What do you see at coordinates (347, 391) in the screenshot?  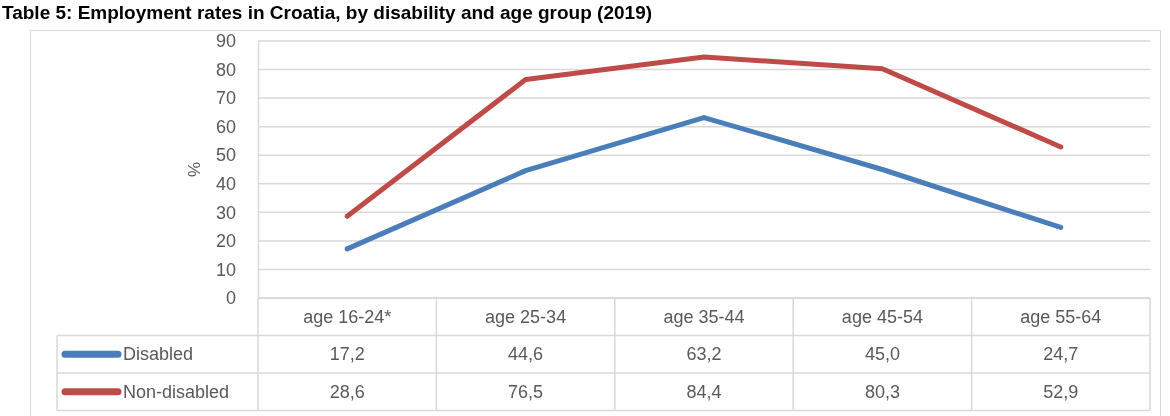 I see `data-label: 28,6` at bounding box center [347, 391].